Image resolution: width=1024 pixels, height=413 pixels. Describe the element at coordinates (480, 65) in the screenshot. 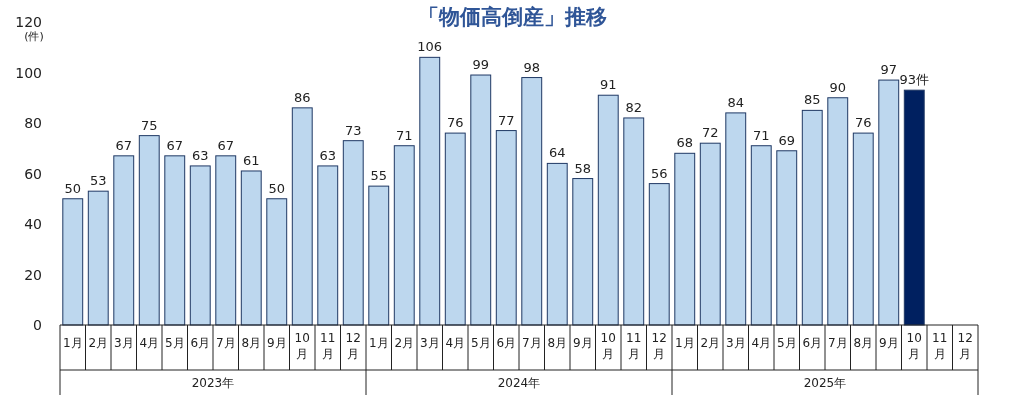

I see `value-label: 99` at that location.